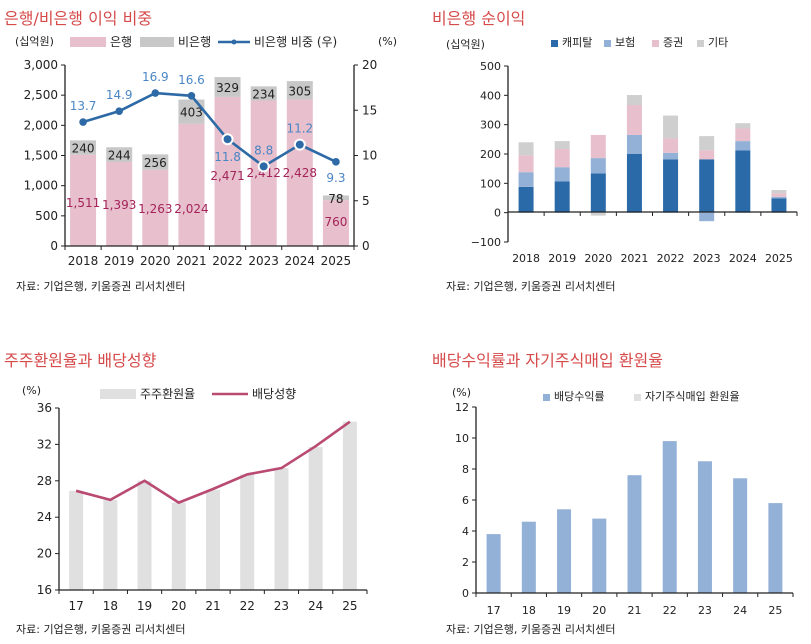 The height and width of the screenshot is (644, 811). Describe the element at coordinates (191, 261) in the screenshot. I see `x-tick-label: 2021` at that location.